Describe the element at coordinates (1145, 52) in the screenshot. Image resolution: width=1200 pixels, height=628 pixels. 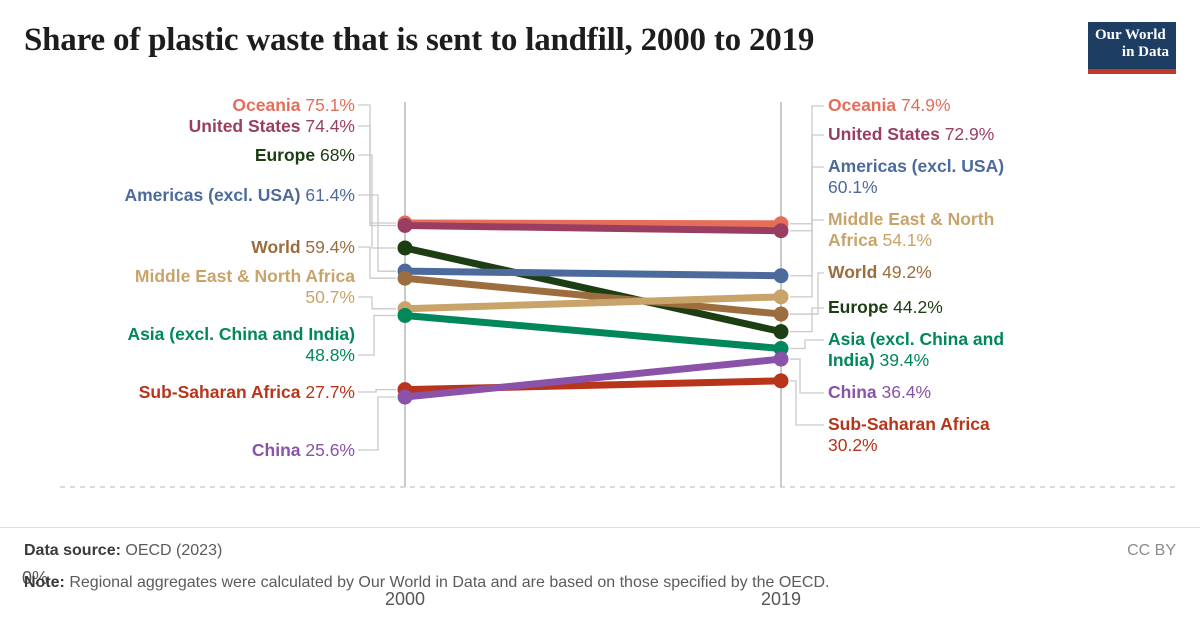
I see `logo-line-2: in Data` at that location.